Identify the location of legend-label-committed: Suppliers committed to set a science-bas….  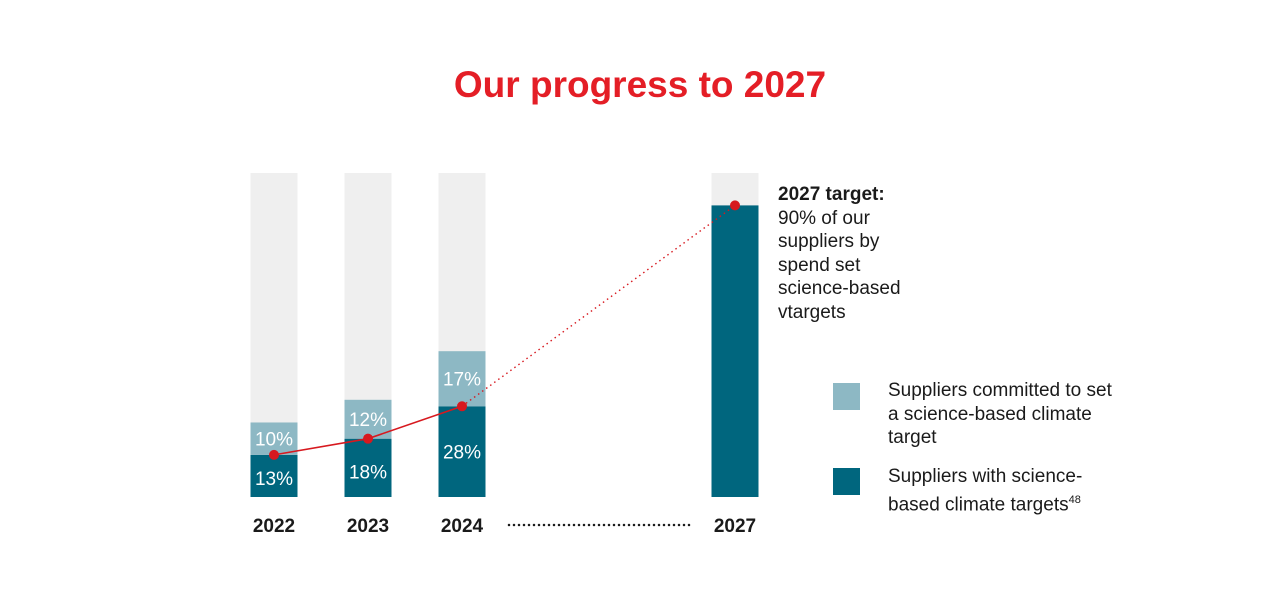
(1003, 414).